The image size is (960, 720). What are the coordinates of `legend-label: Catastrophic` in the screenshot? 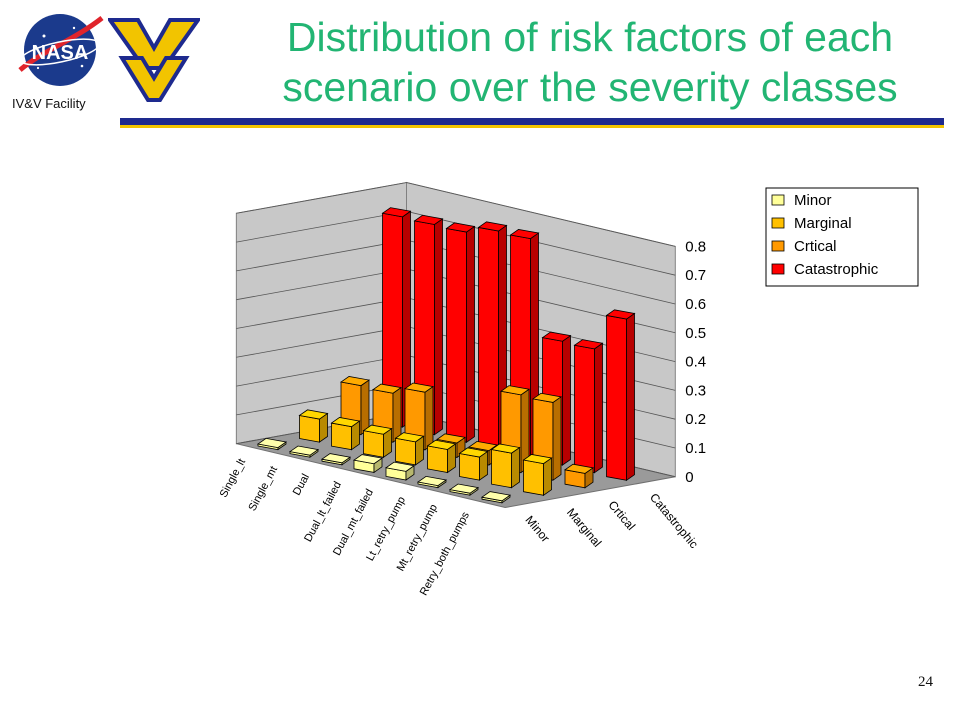 It's located at (836, 269).